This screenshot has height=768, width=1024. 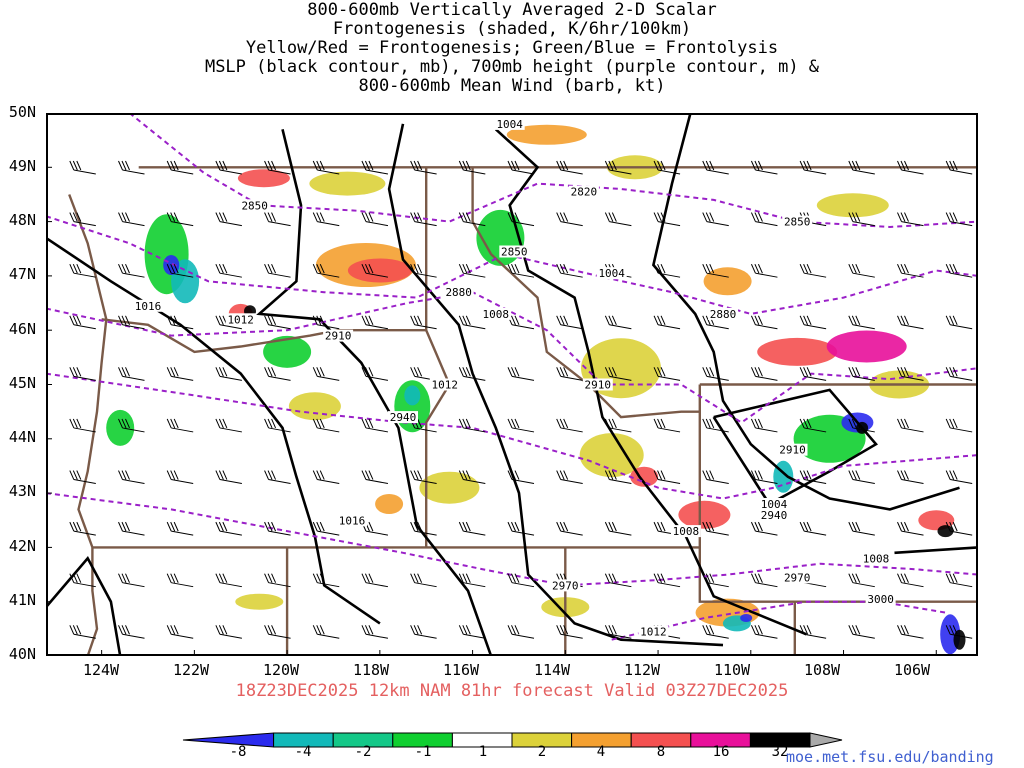 I want to click on isobar-label: 1004, so click(x=774, y=504).